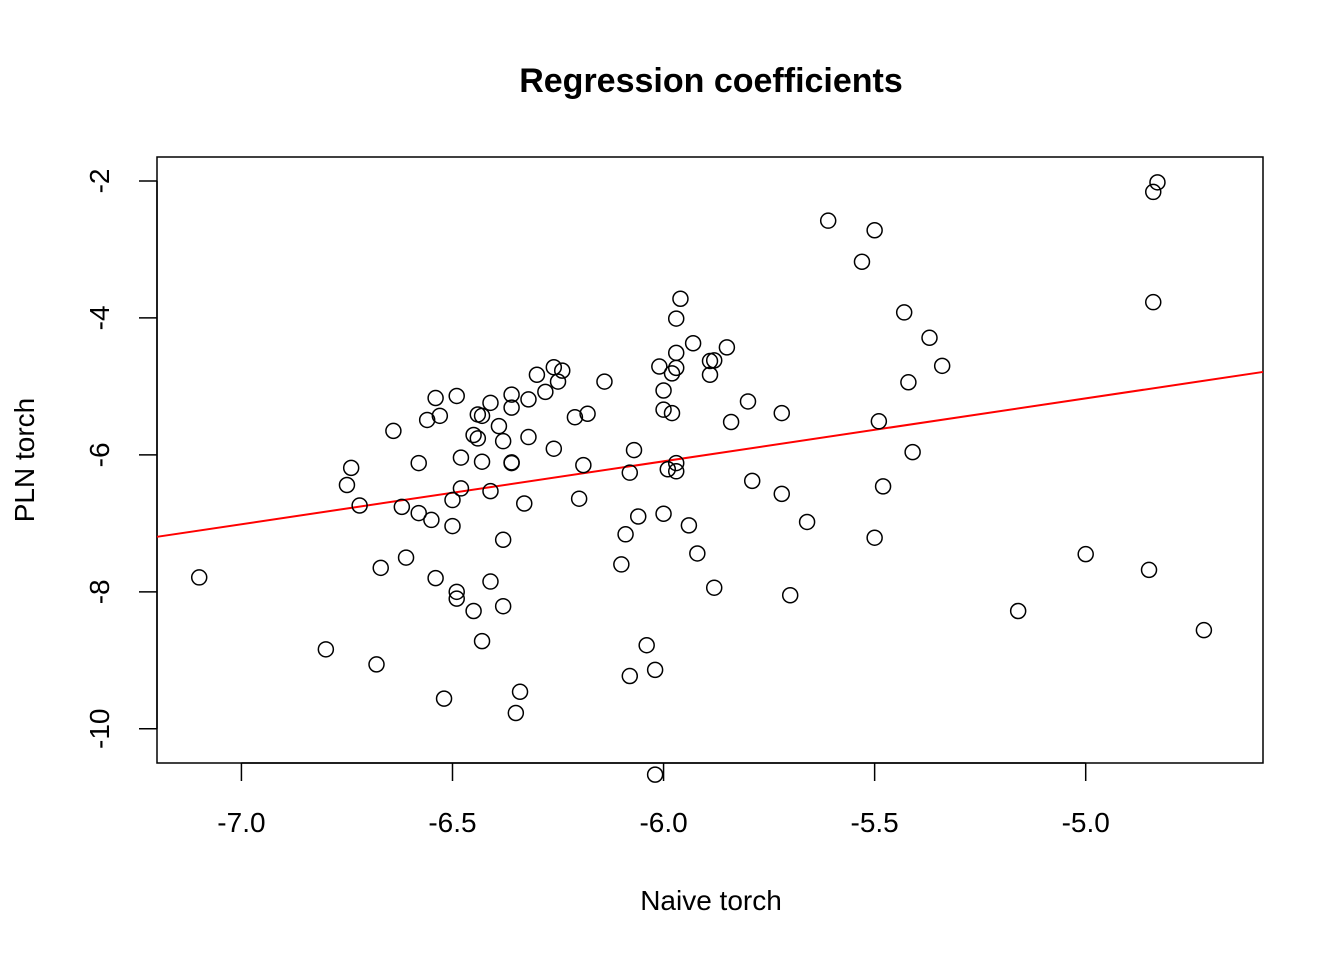  Describe the element at coordinates (1086, 822) in the screenshot. I see `x-tick-label: -5.0` at that location.